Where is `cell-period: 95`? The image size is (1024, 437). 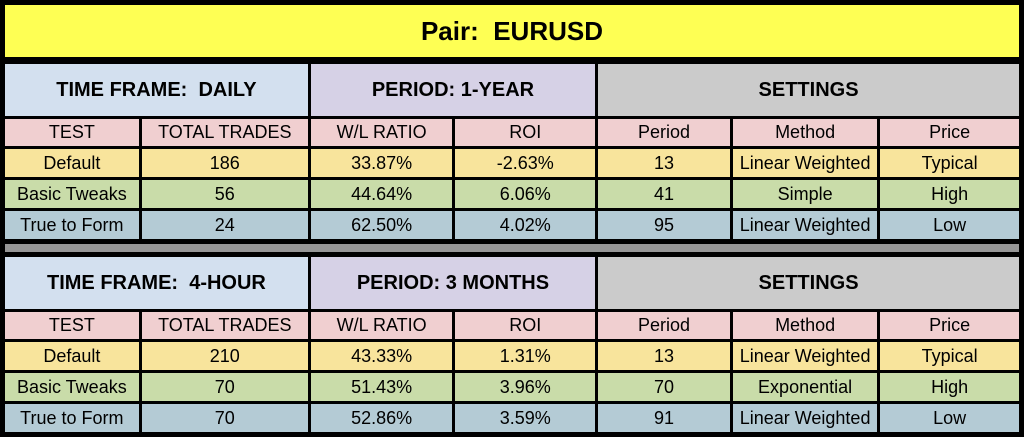
cell-period: 95 is located at coordinates (664, 225).